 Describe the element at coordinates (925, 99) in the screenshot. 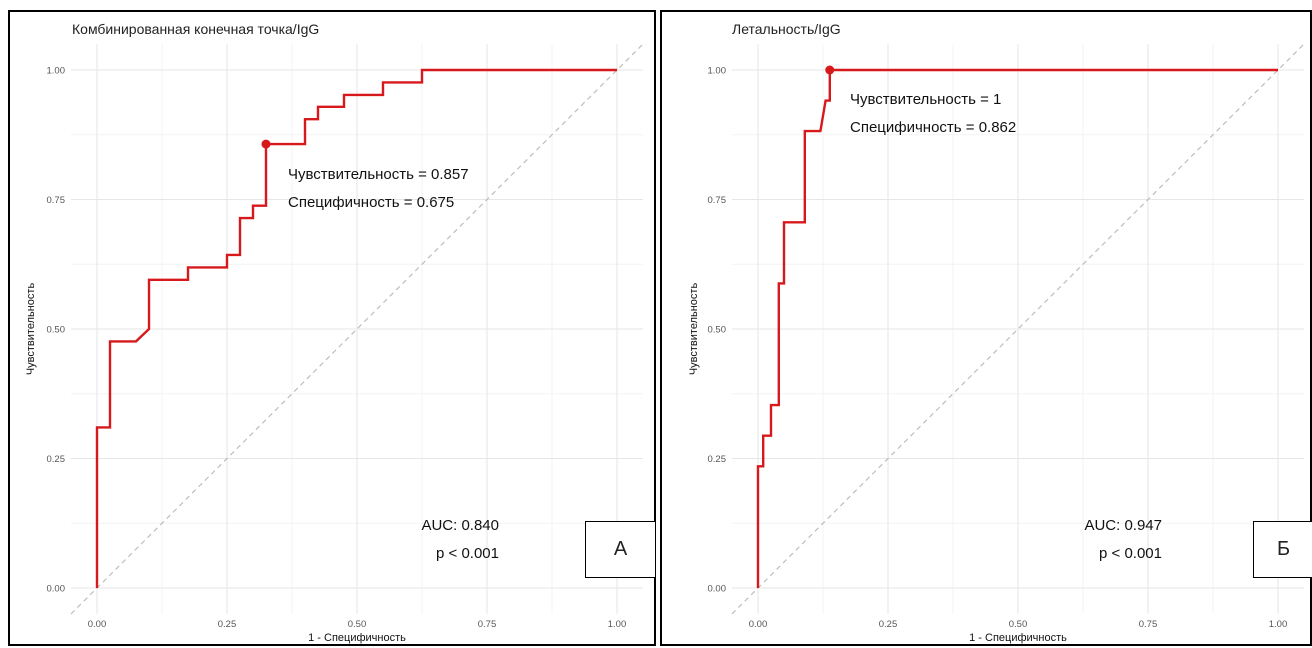

I see `sensitivity-annotation: Чувствительность = 1` at that location.